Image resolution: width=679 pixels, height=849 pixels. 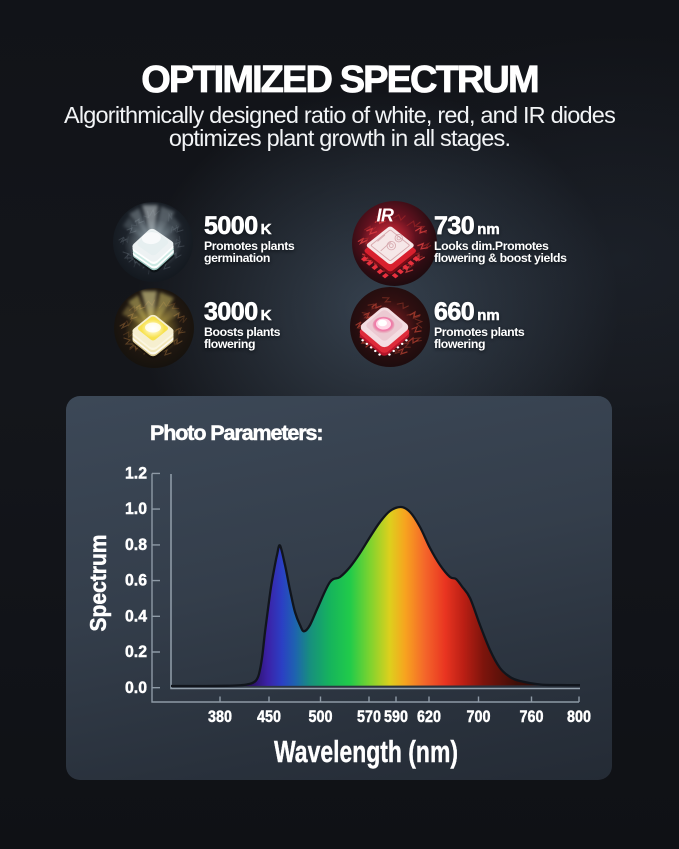 I want to click on svg-text: 590, so click(x=396, y=716).